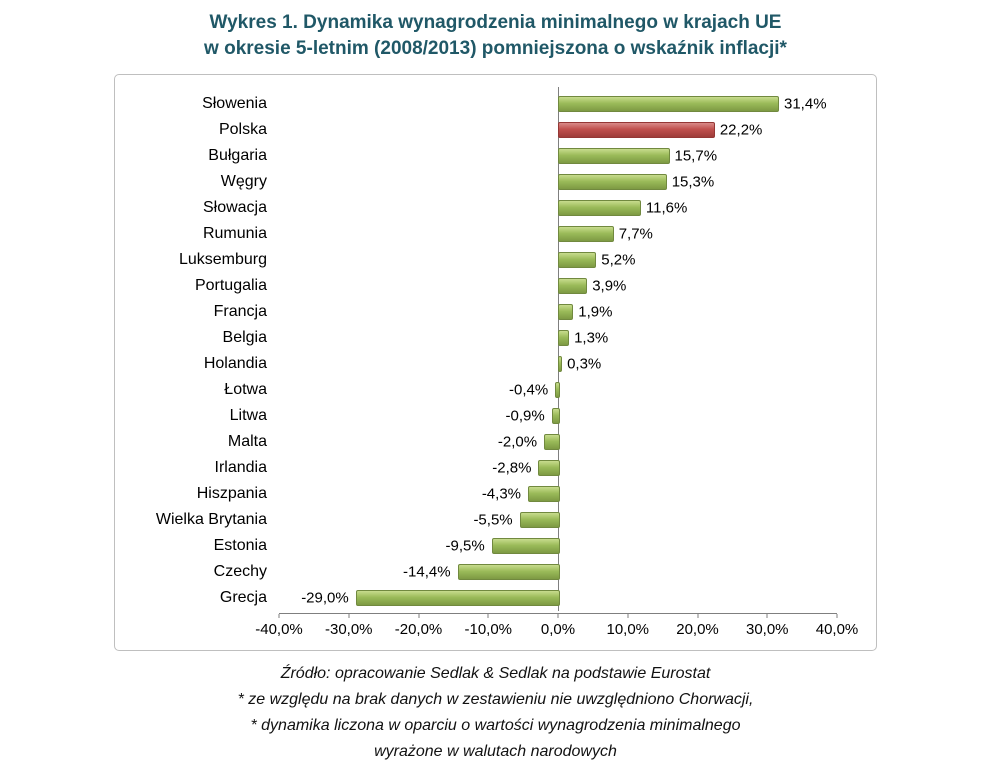 Image resolution: width=991 pixels, height=765 pixels. I want to click on bar-track: 7,7%, so click(558, 234).